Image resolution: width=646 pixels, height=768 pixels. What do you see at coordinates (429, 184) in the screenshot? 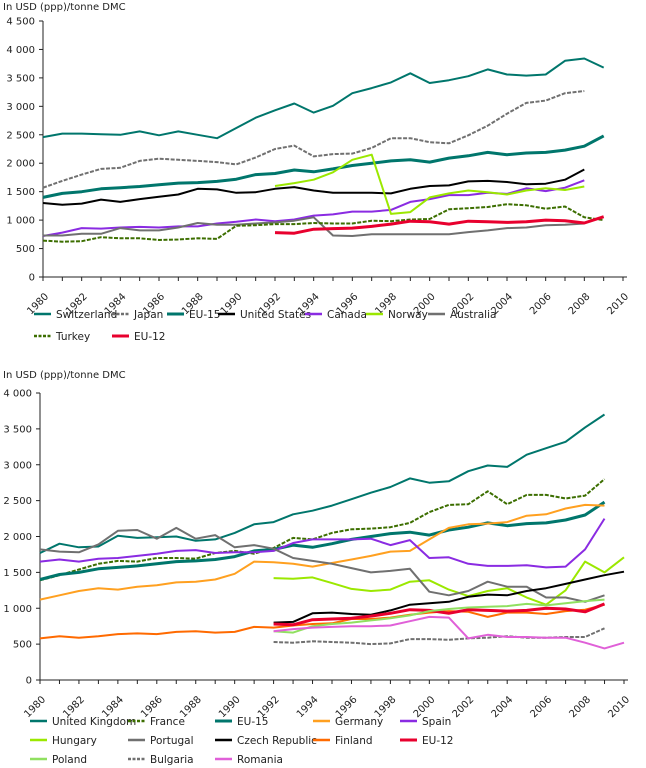
I see `series-line-norway` at bounding box center [429, 184].